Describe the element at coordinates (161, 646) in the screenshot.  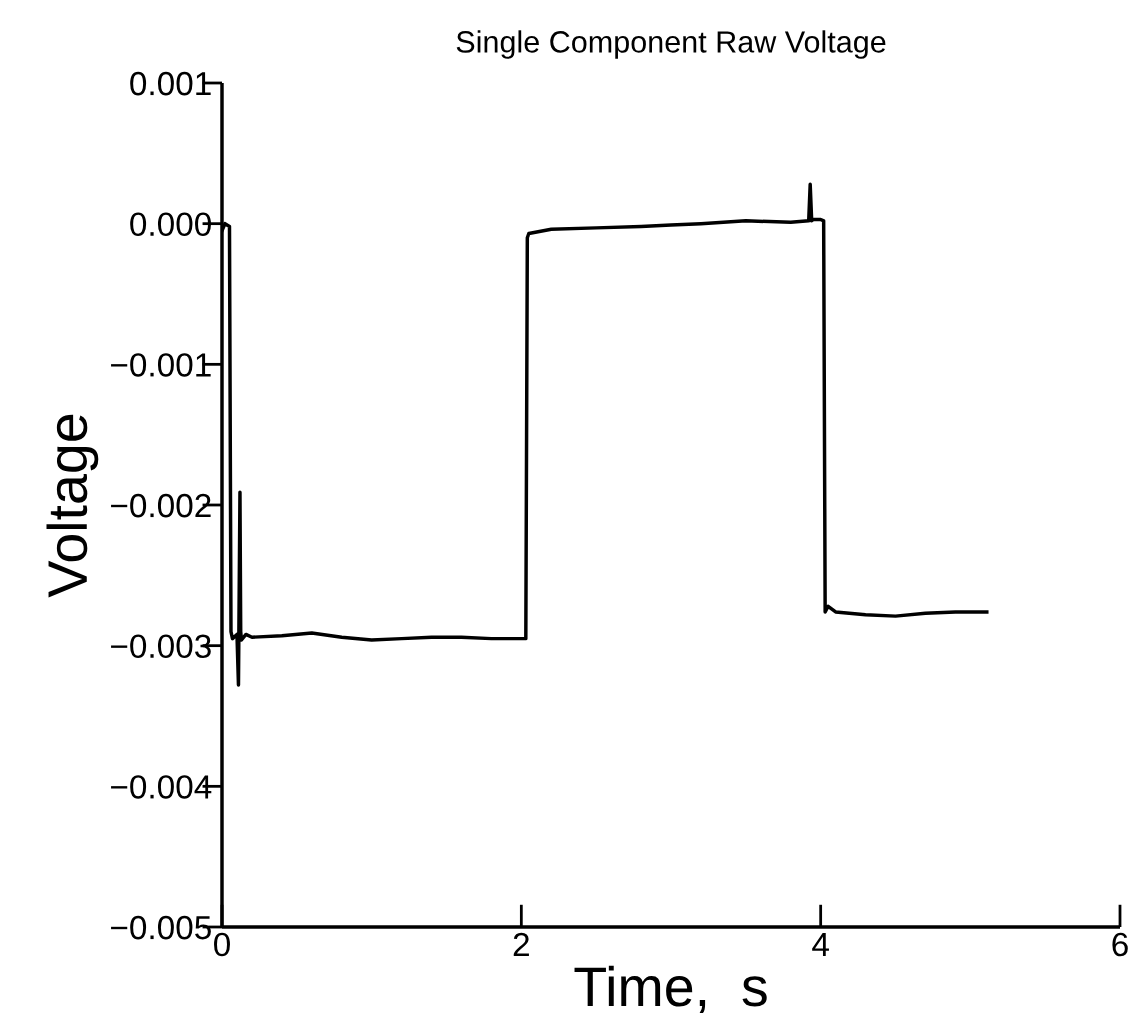
I see `y-tick-label: −0.003` at that location.